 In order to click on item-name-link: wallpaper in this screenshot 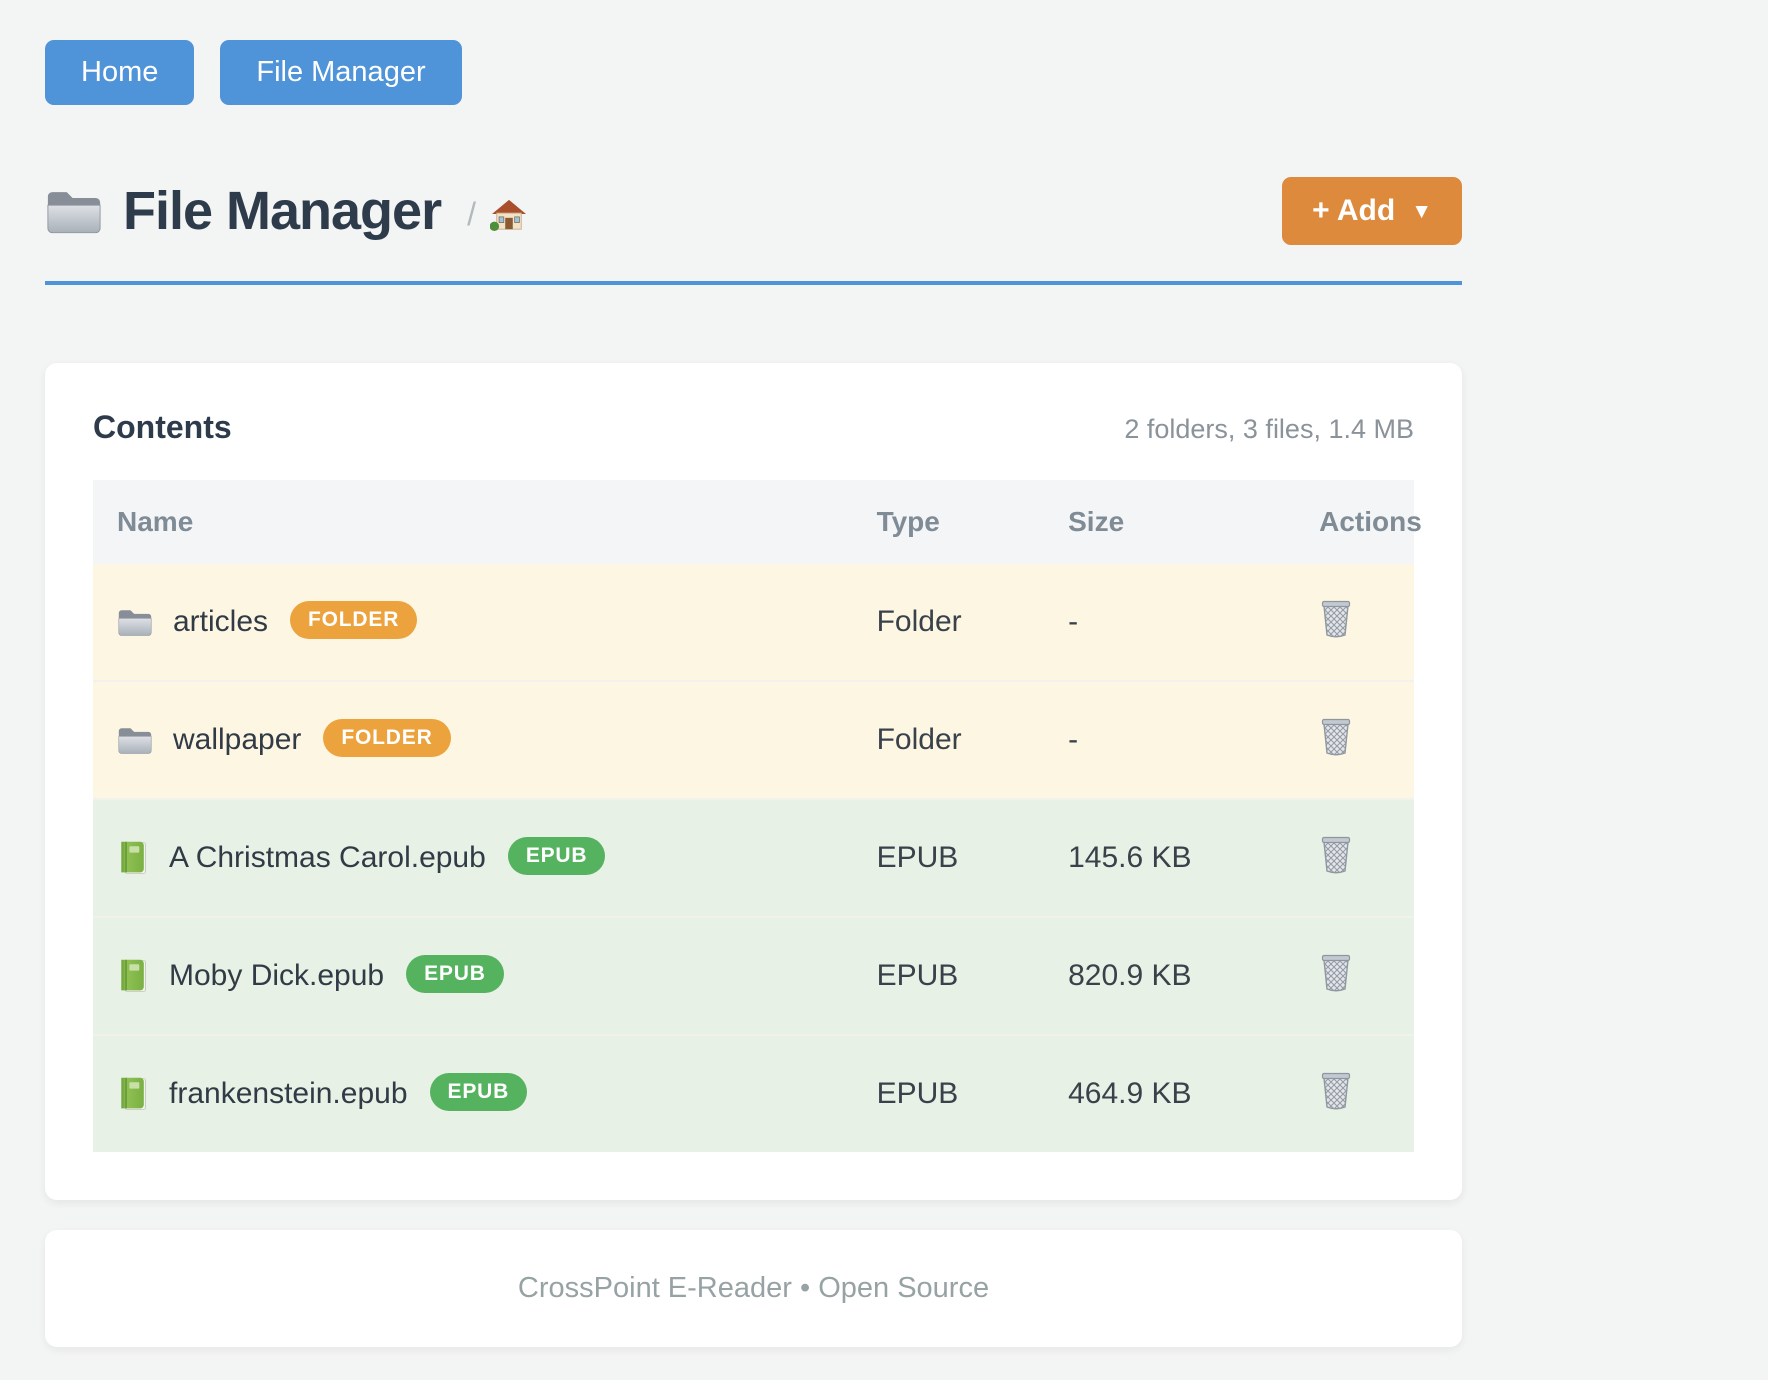, I will do `click(237, 739)`.